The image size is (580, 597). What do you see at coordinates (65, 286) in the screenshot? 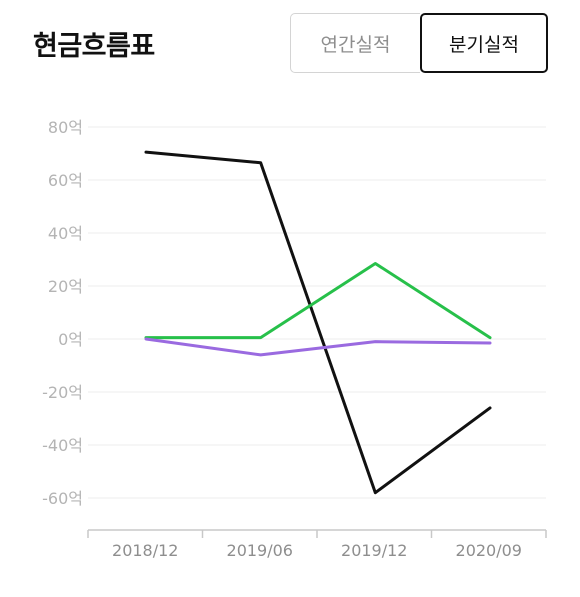
I see `y-tick-label: 20억` at bounding box center [65, 286].